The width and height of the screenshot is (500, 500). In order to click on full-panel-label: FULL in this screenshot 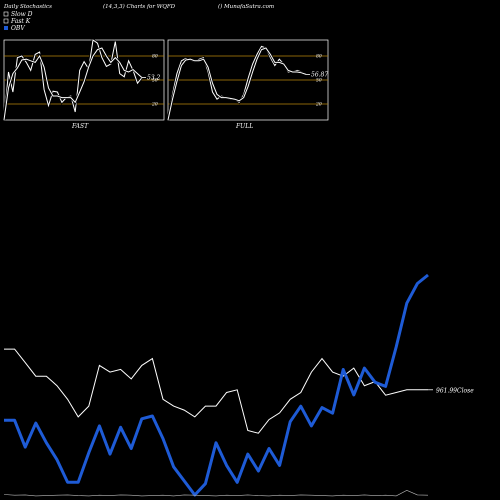, I will do `click(244, 126)`.